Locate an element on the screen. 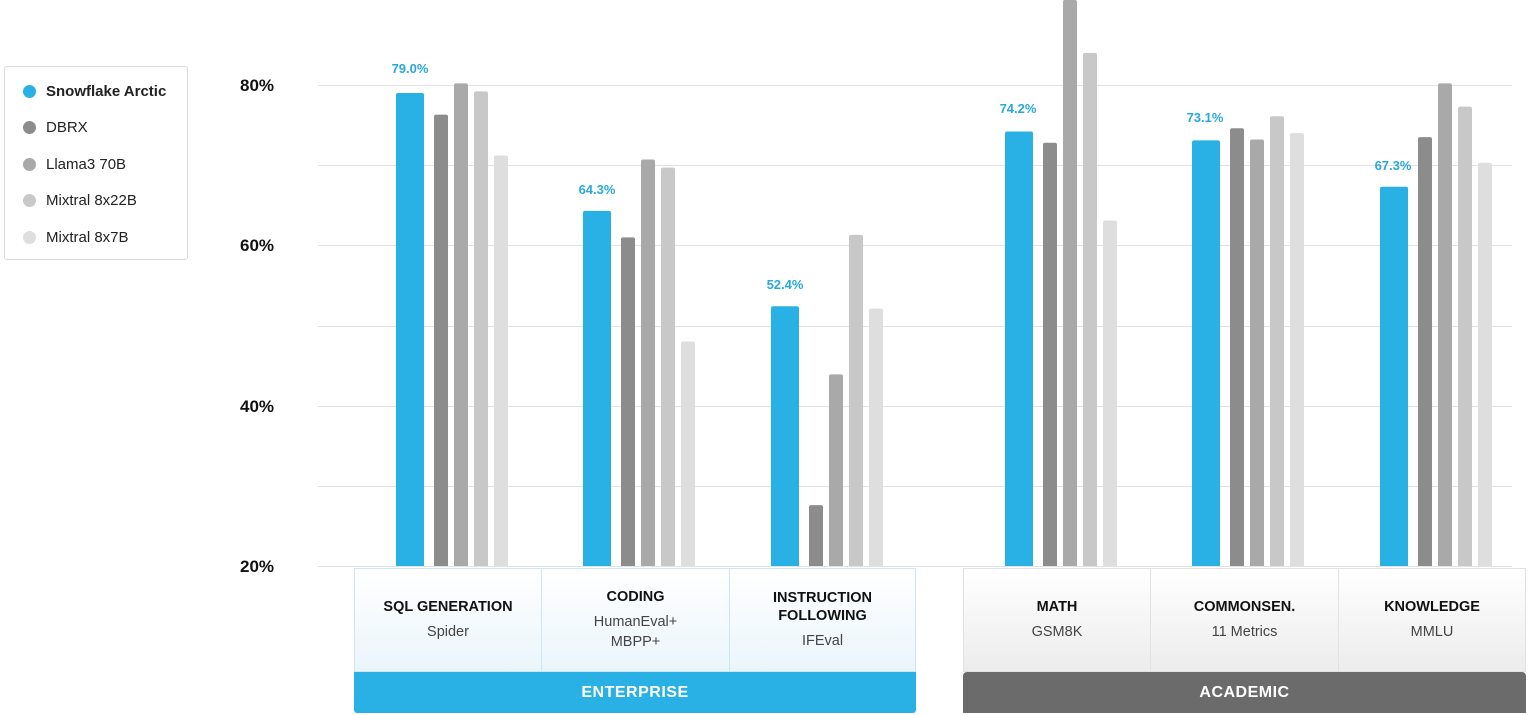 The height and width of the screenshot is (715, 1538). legend-item-dbrx: DBRX is located at coordinates (55, 127).